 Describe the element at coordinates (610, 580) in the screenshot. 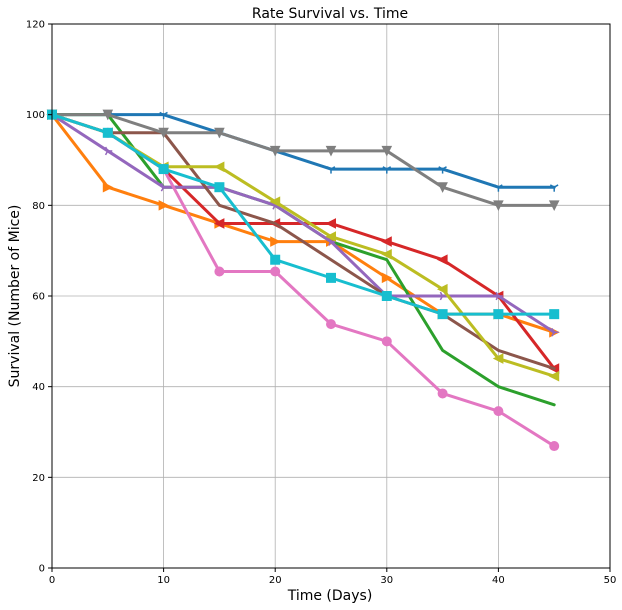

I see `x-tick-label: 50` at that location.